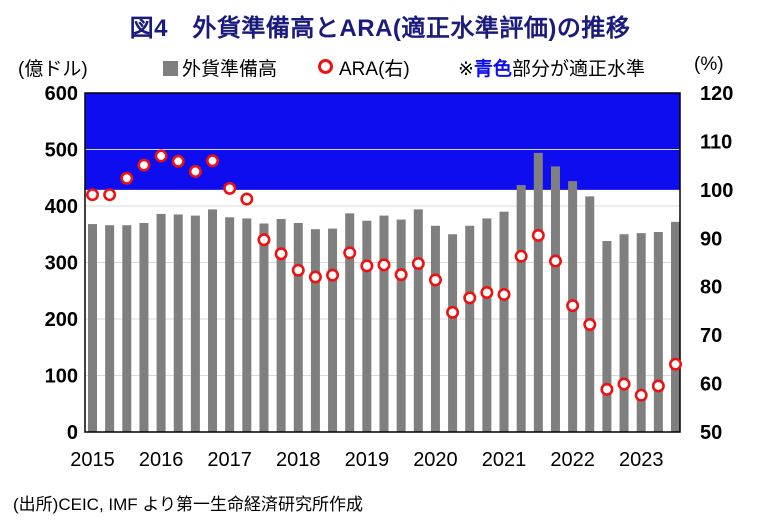 This screenshot has height=527, width=760. What do you see at coordinates (325, 66) in the screenshot?
I see `legend-ara-marker-icon` at bounding box center [325, 66].